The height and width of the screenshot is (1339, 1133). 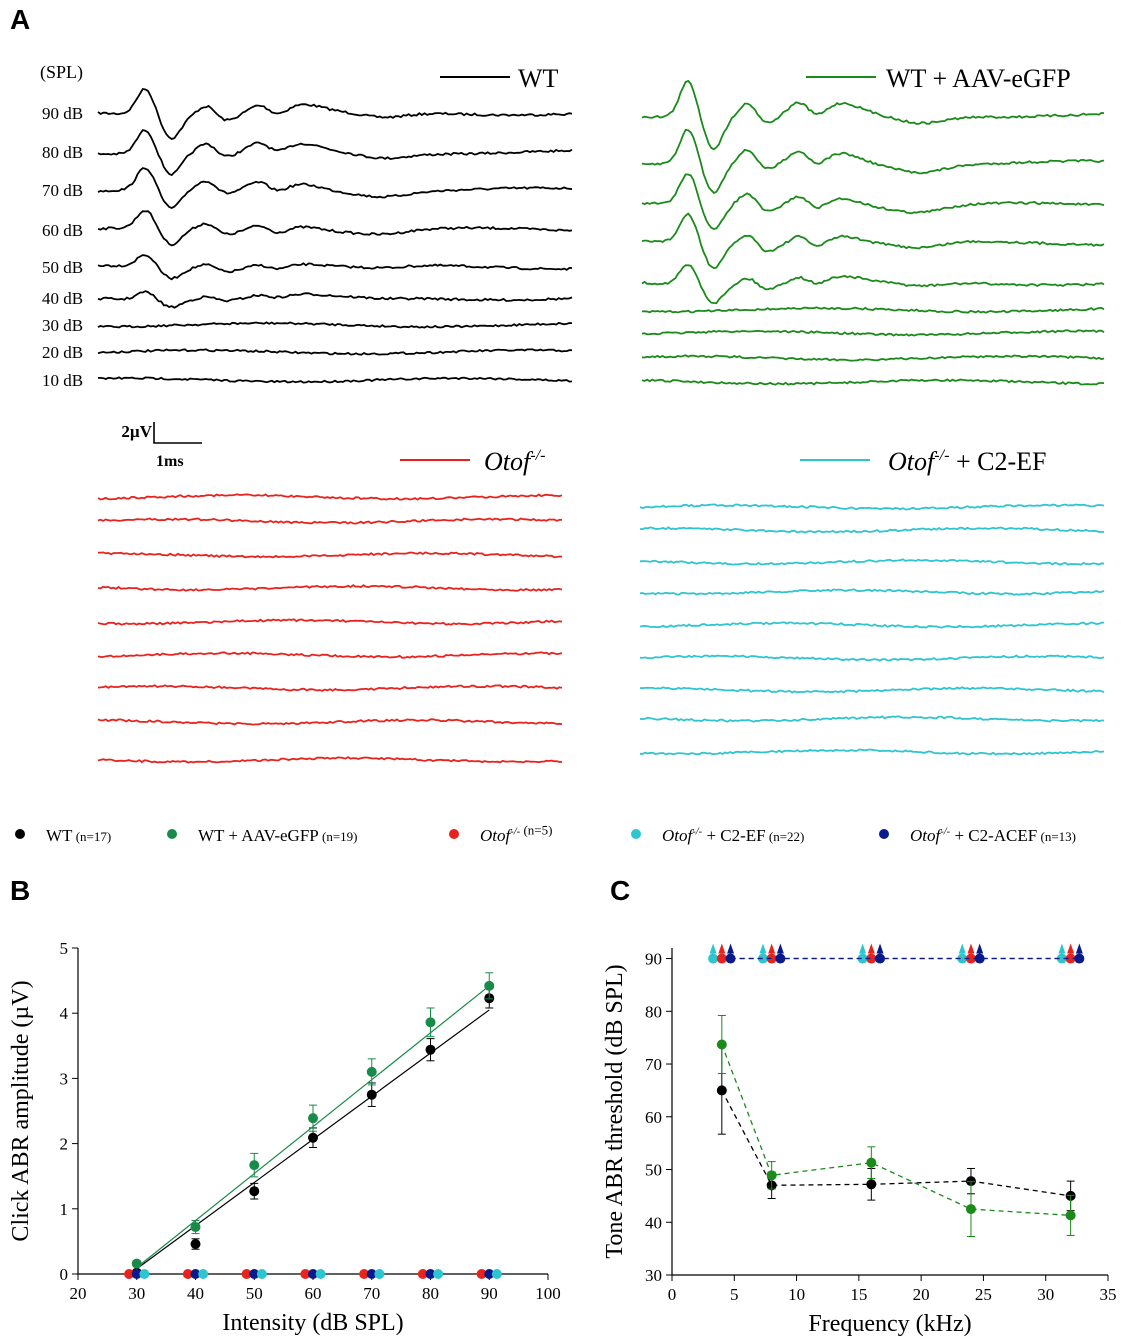 What do you see at coordinates (136, 1293) in the screenshot?
I see `x-tick-label: 30` at bounding box center [136, 1293].